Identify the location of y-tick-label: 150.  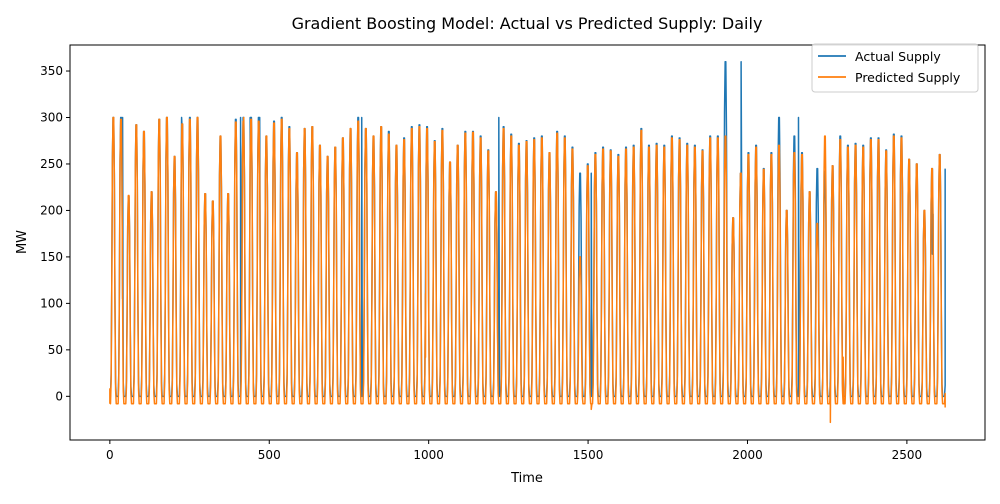
(51, 257).